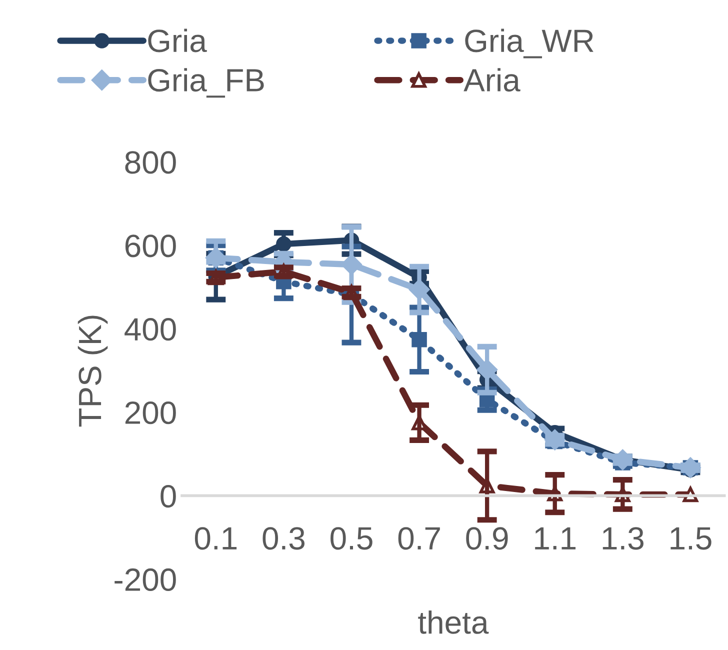  What do you see at coordinates (215, 538) in the screenshot?
I see `x-tick-label: 0.1` at bounding box center [215, 538].